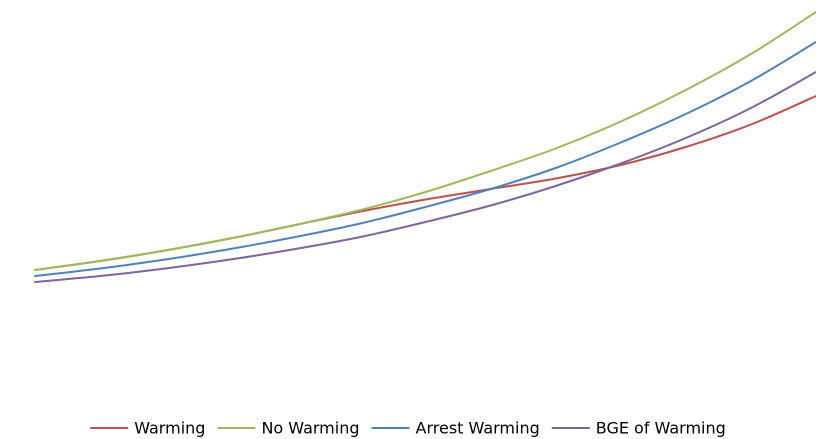  I want to click on legend-item-bge-of-warming: BGE of Warming, so click(638, 428).